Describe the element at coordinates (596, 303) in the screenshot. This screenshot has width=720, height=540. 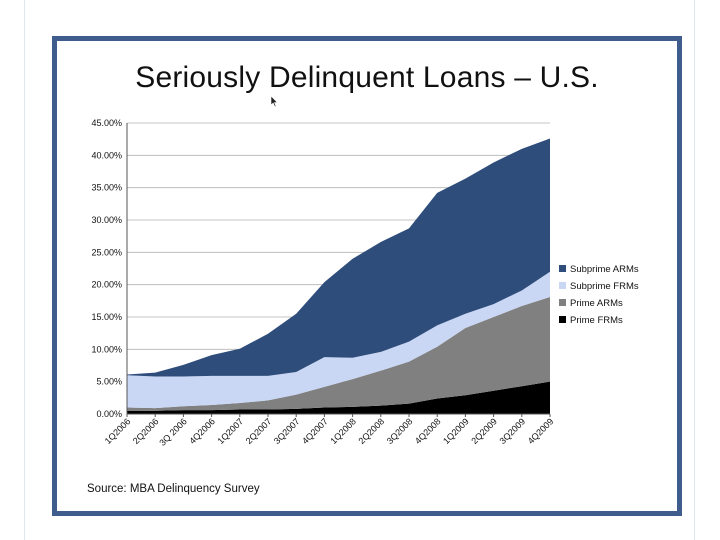
I see `legend-label: Prime ARMs` at that location.